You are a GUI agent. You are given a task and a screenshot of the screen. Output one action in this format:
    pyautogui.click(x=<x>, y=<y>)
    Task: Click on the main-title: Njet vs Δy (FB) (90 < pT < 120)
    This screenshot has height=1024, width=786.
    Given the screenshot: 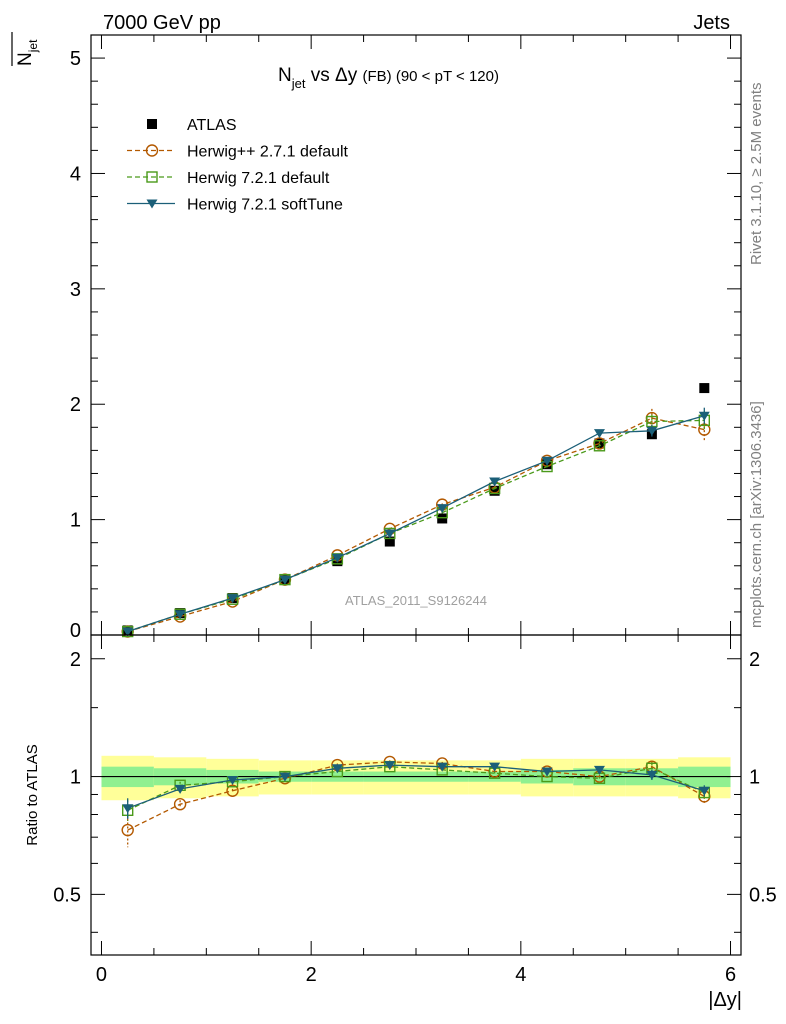 What is the action you would take?
    pyautogui.click(x=388, y=78)
    